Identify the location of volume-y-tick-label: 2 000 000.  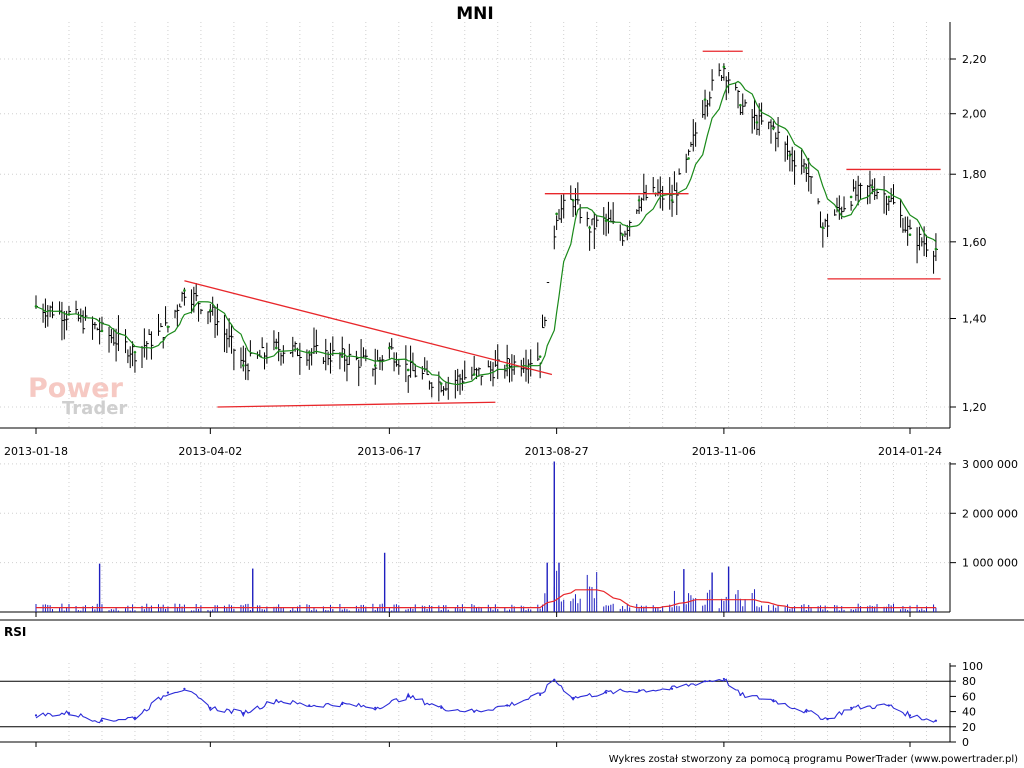
(990, 513).